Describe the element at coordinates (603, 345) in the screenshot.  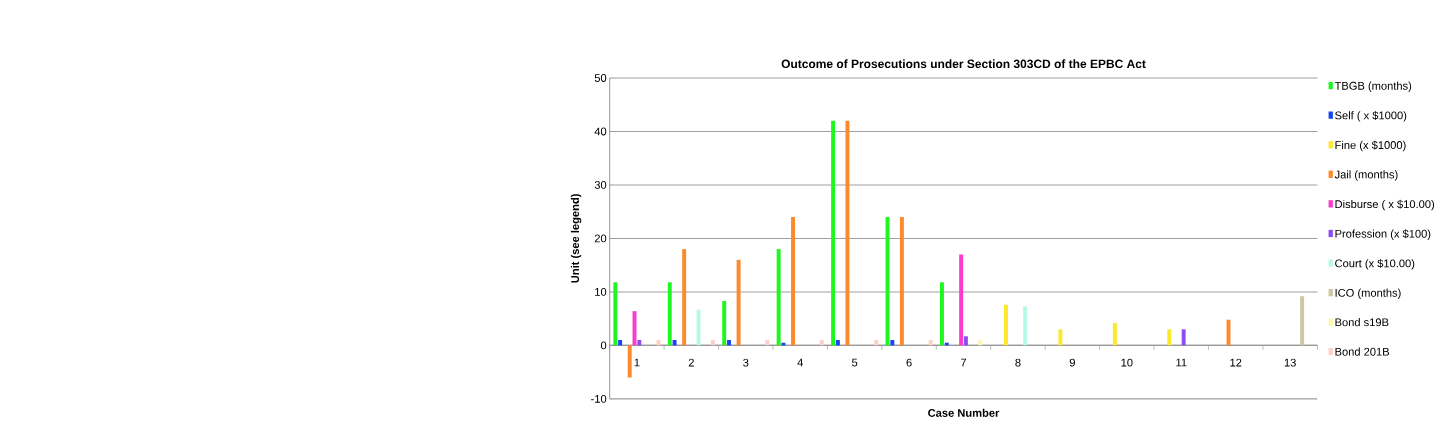
I see `y-tick-label: 0` at that location.